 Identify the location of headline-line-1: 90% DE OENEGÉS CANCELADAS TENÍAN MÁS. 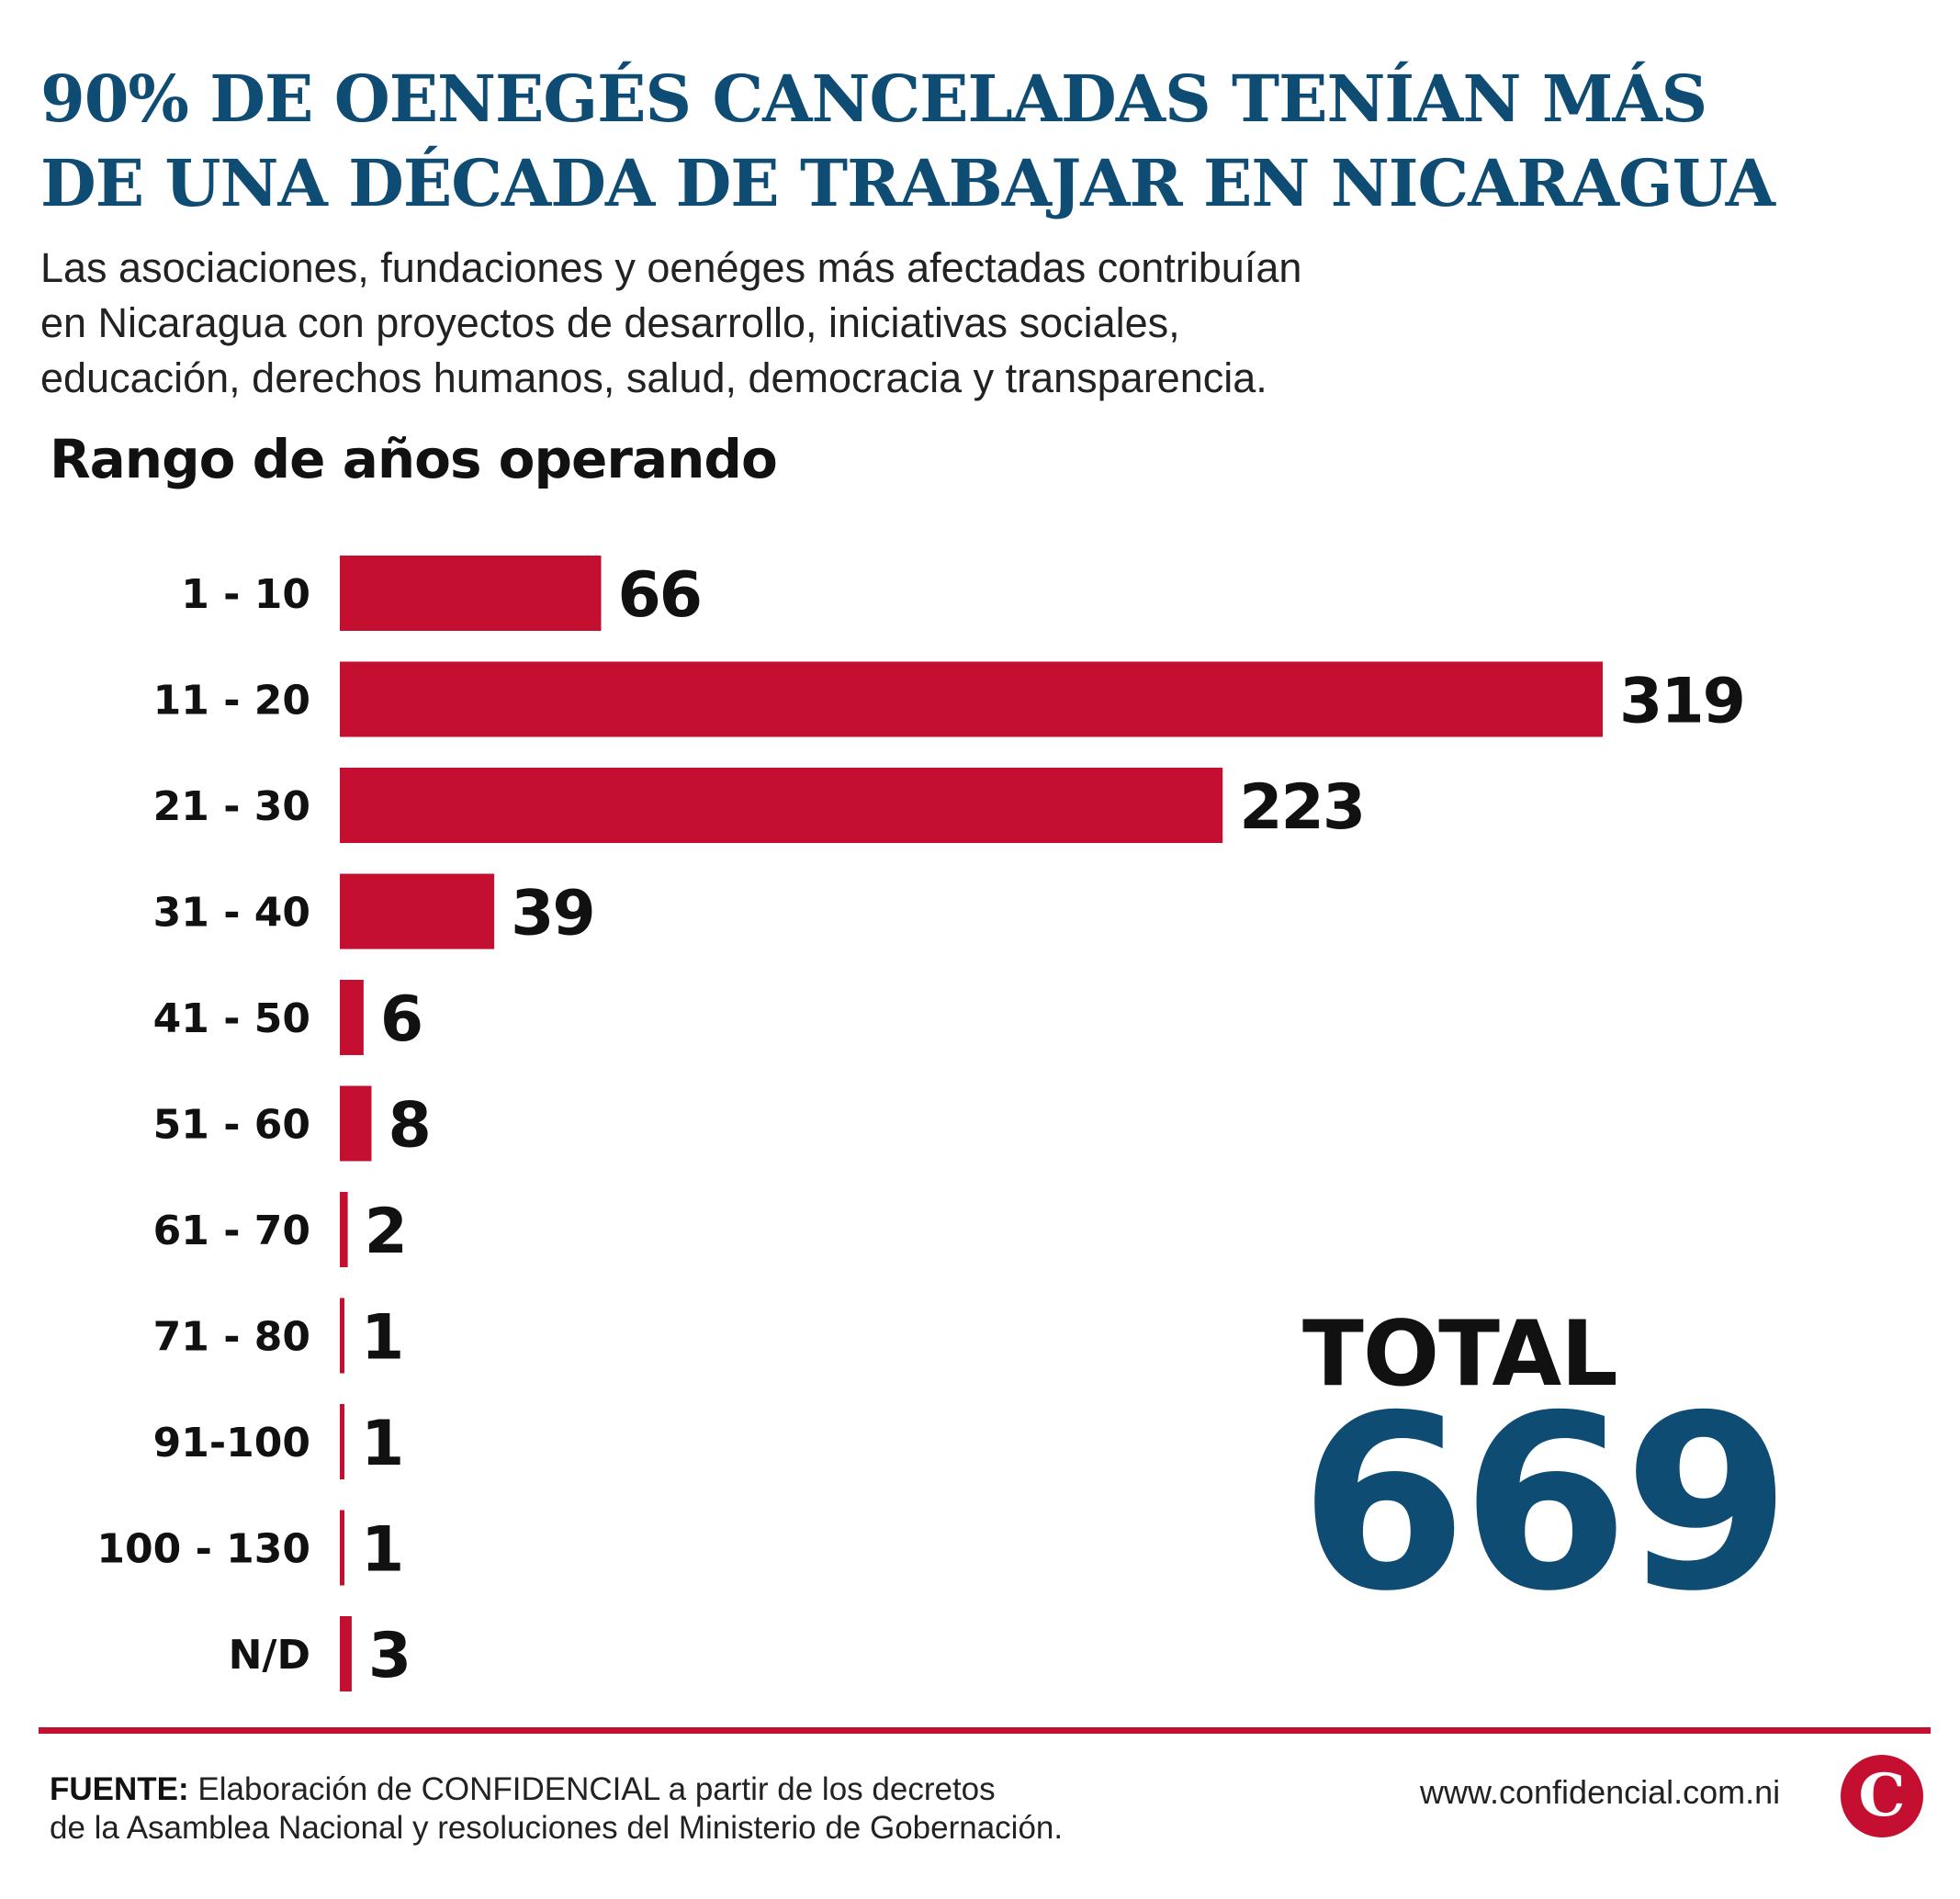
(873, 99).